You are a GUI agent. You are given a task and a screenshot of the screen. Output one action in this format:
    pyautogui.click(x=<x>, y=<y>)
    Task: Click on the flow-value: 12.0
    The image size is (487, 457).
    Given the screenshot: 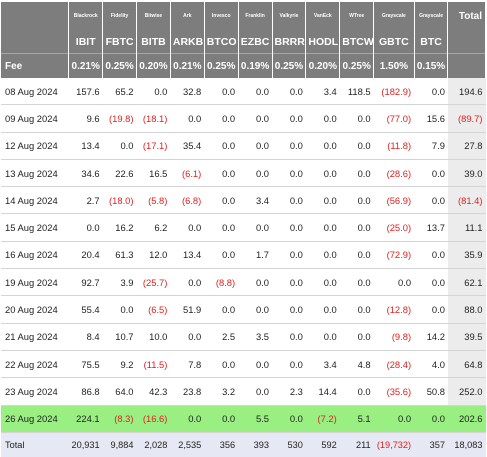 What is the action you would take?
    pyautogui.click(x=153, y=255)
    